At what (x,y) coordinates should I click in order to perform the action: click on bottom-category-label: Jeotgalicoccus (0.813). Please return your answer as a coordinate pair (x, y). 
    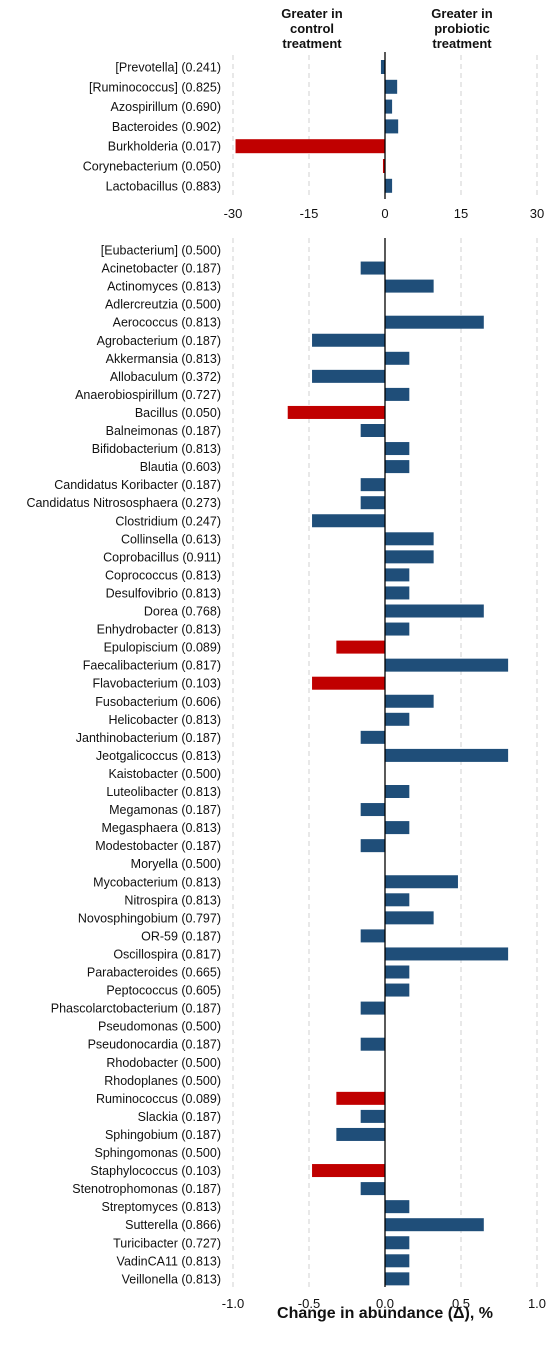
    Looking at the image, I should click on (158, 756).